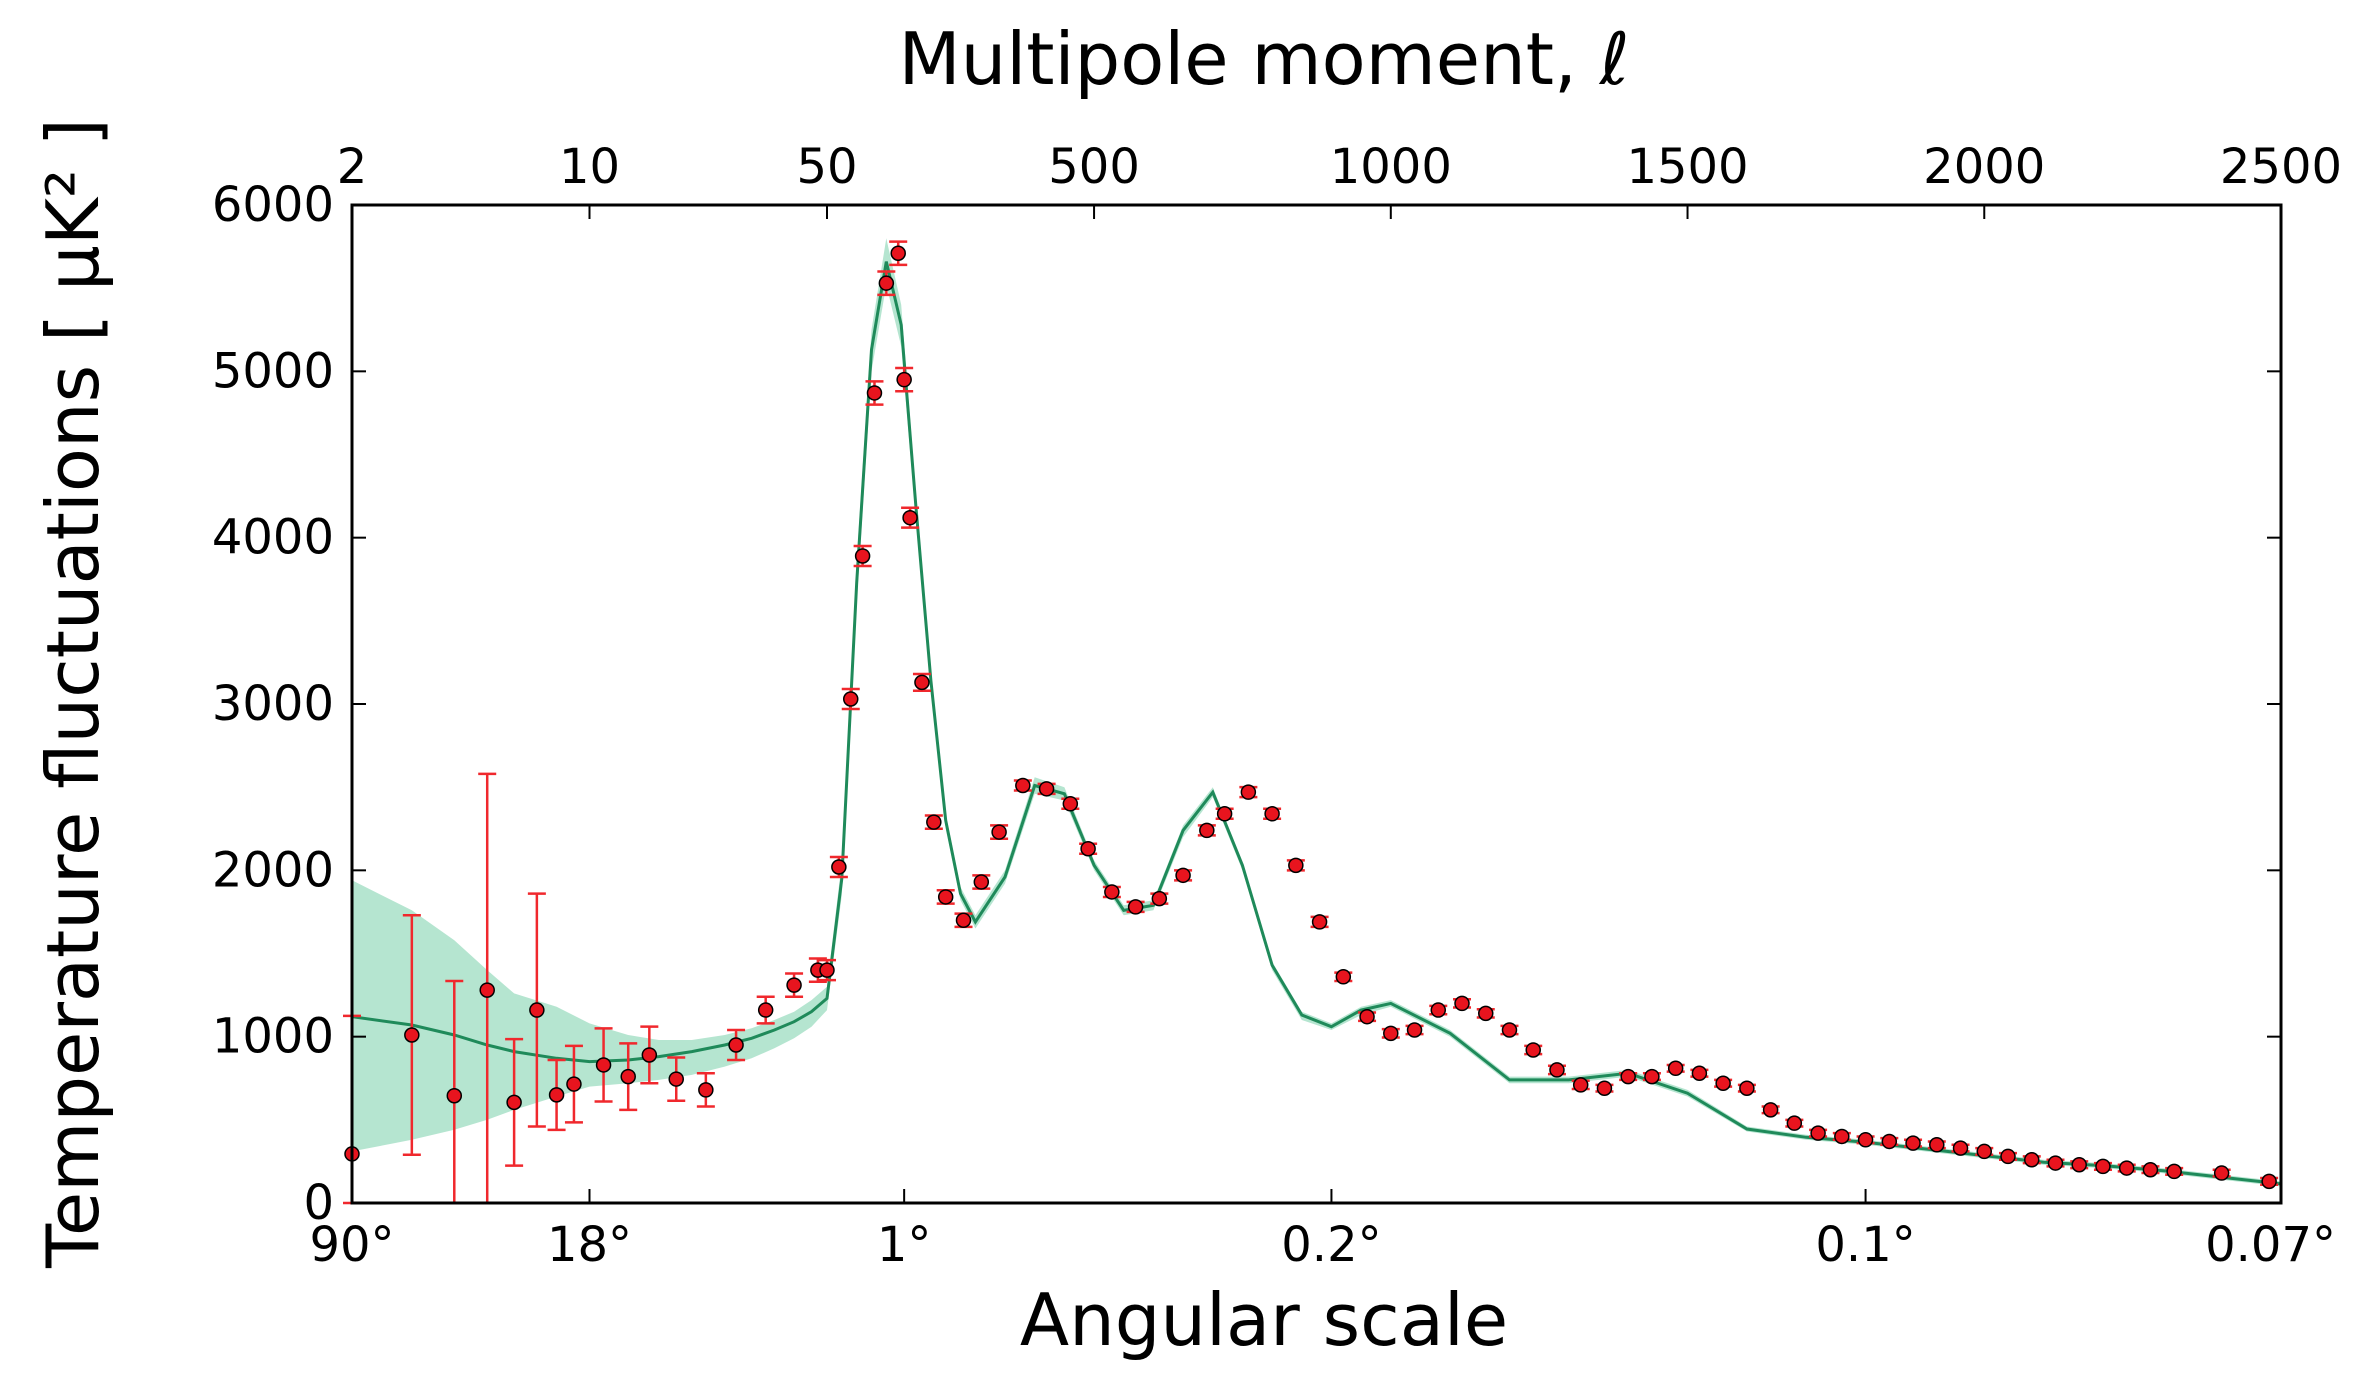 The height and width of the screenshot is (1378, 2357). I want to click on top-axis-title: Multipole moment, ℓ, so click(1264, 59).